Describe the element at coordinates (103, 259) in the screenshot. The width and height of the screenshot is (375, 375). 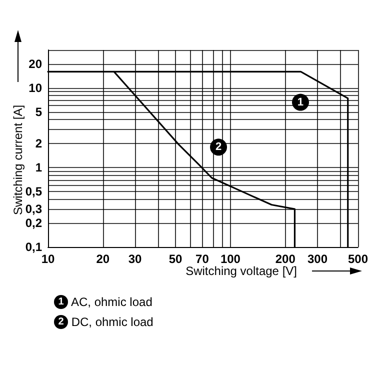
I see `x-tick-label: 20` at that location.